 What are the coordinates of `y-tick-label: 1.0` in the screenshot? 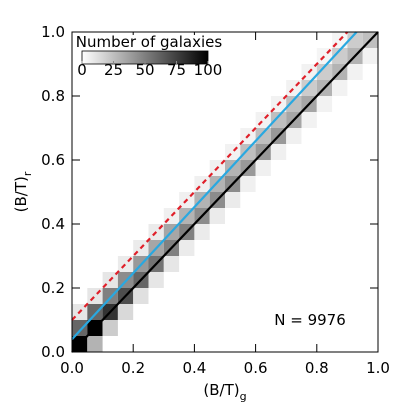 It's located at (53, 32).